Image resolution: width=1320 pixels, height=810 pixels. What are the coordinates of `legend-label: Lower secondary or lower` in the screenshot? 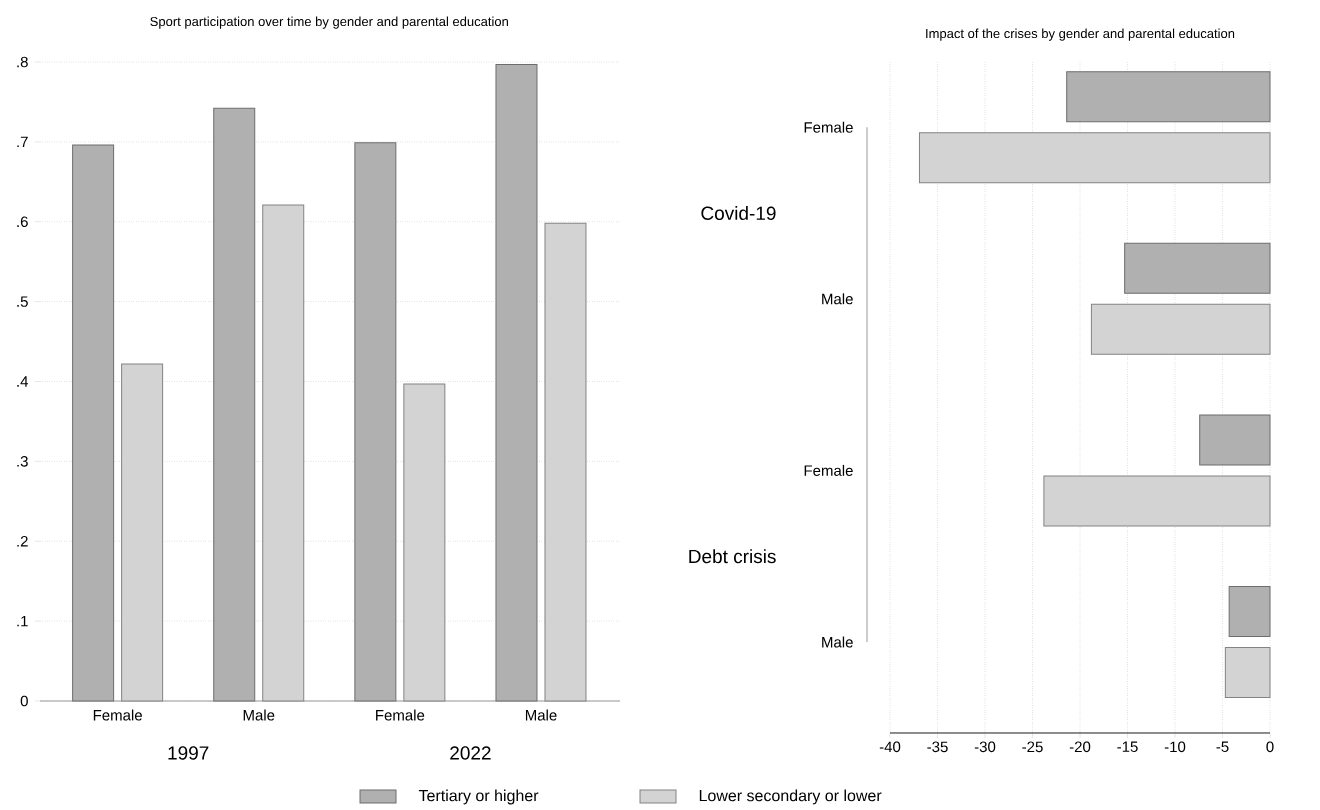 It's located at (790, 797).